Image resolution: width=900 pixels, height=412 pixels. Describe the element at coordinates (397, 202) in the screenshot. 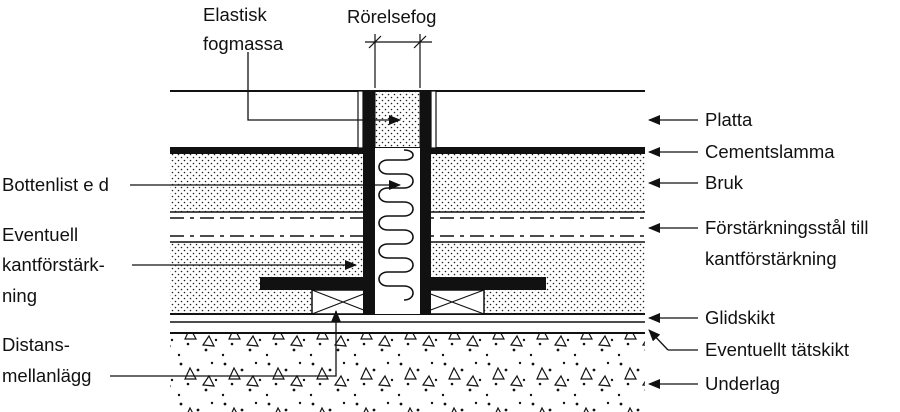

I see `movement-joint` at that location.